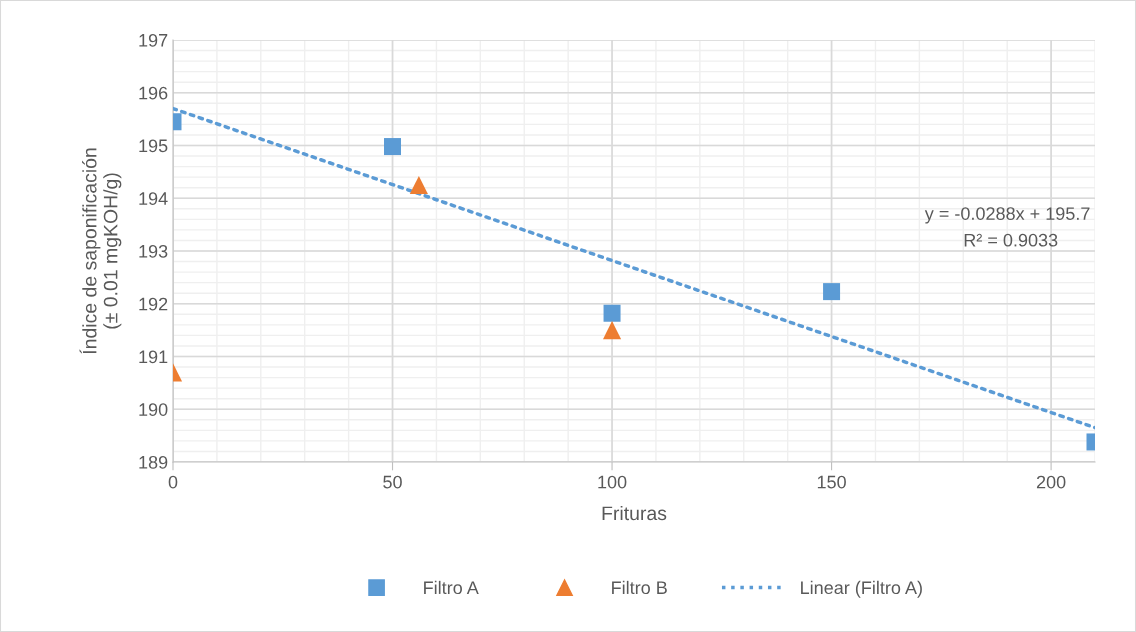 This screenshot has height=632, width=1136. Describe the element at coordinates (1007, 215) in the screenshot. I see `annotation: y = -0.0288x + 195.7` at that location.